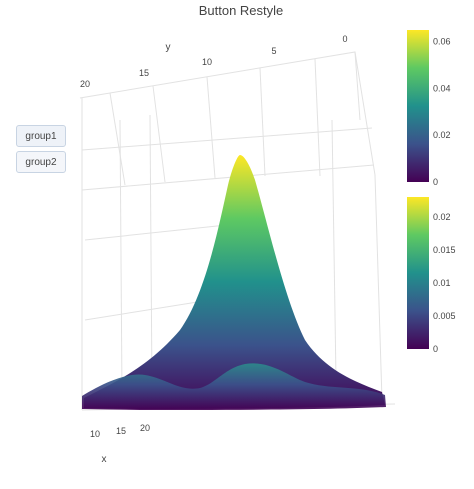 This screenshot has height=489, width=474. Describe the element at coordinates (418, 106) in the screenshot. I see `colorbar-group1-bar` at that location.